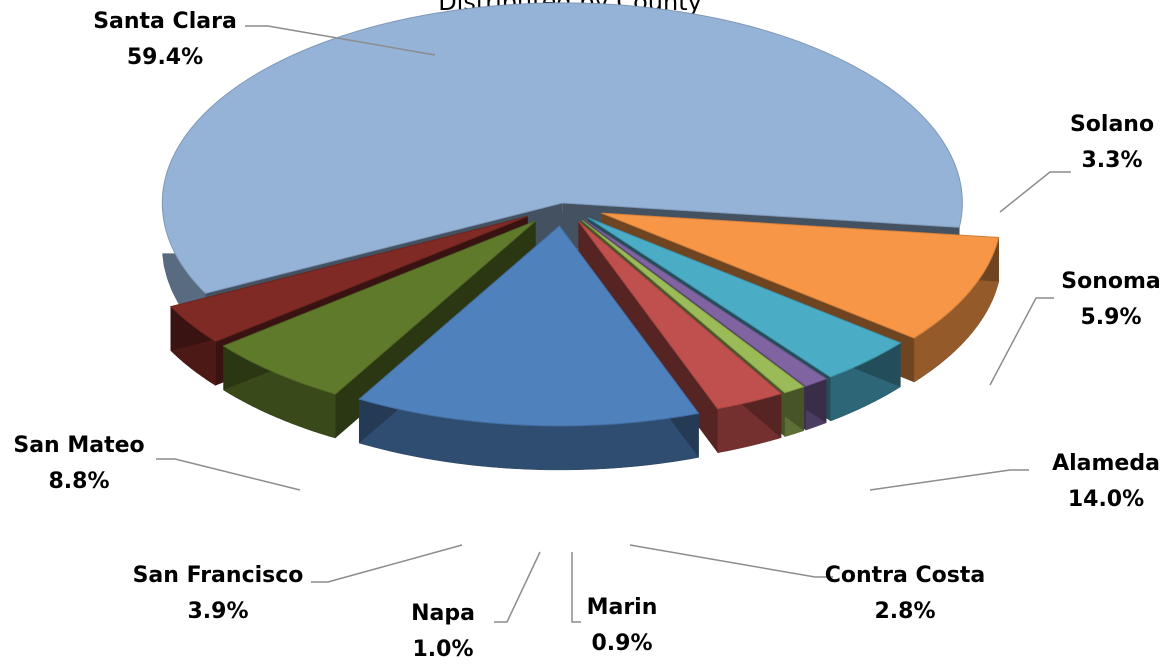  What do you see at coordinates (680, 315) in the screenshot?
I see `slice-contra-costa` at bounding box center [680, 315].